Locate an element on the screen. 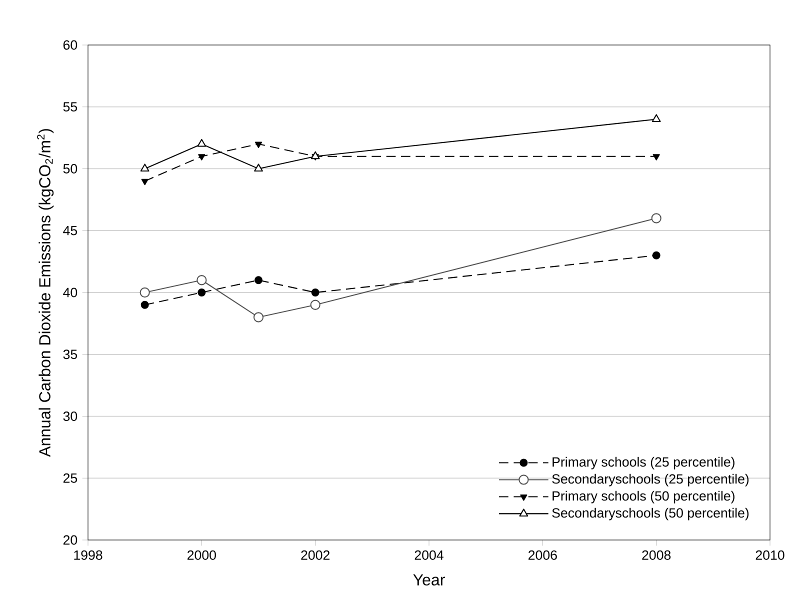 This screenshot has height=590, width=803. y-tick-label: 40 is located at coordinates (70, 293).